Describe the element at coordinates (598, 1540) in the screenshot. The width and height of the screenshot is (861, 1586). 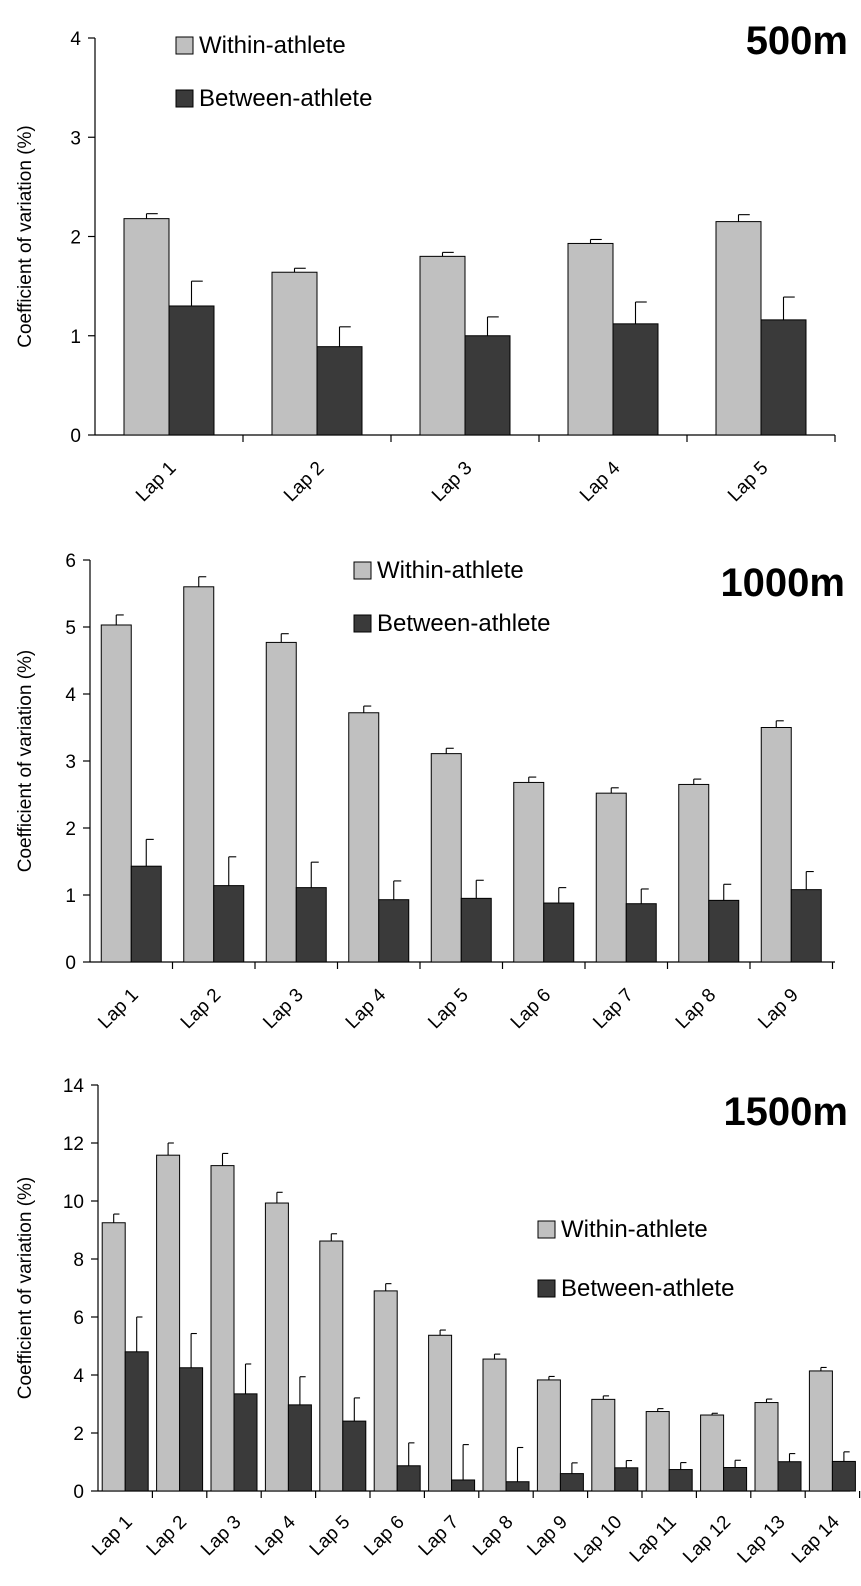
I see `x-category-label: Lap 10` at that location.